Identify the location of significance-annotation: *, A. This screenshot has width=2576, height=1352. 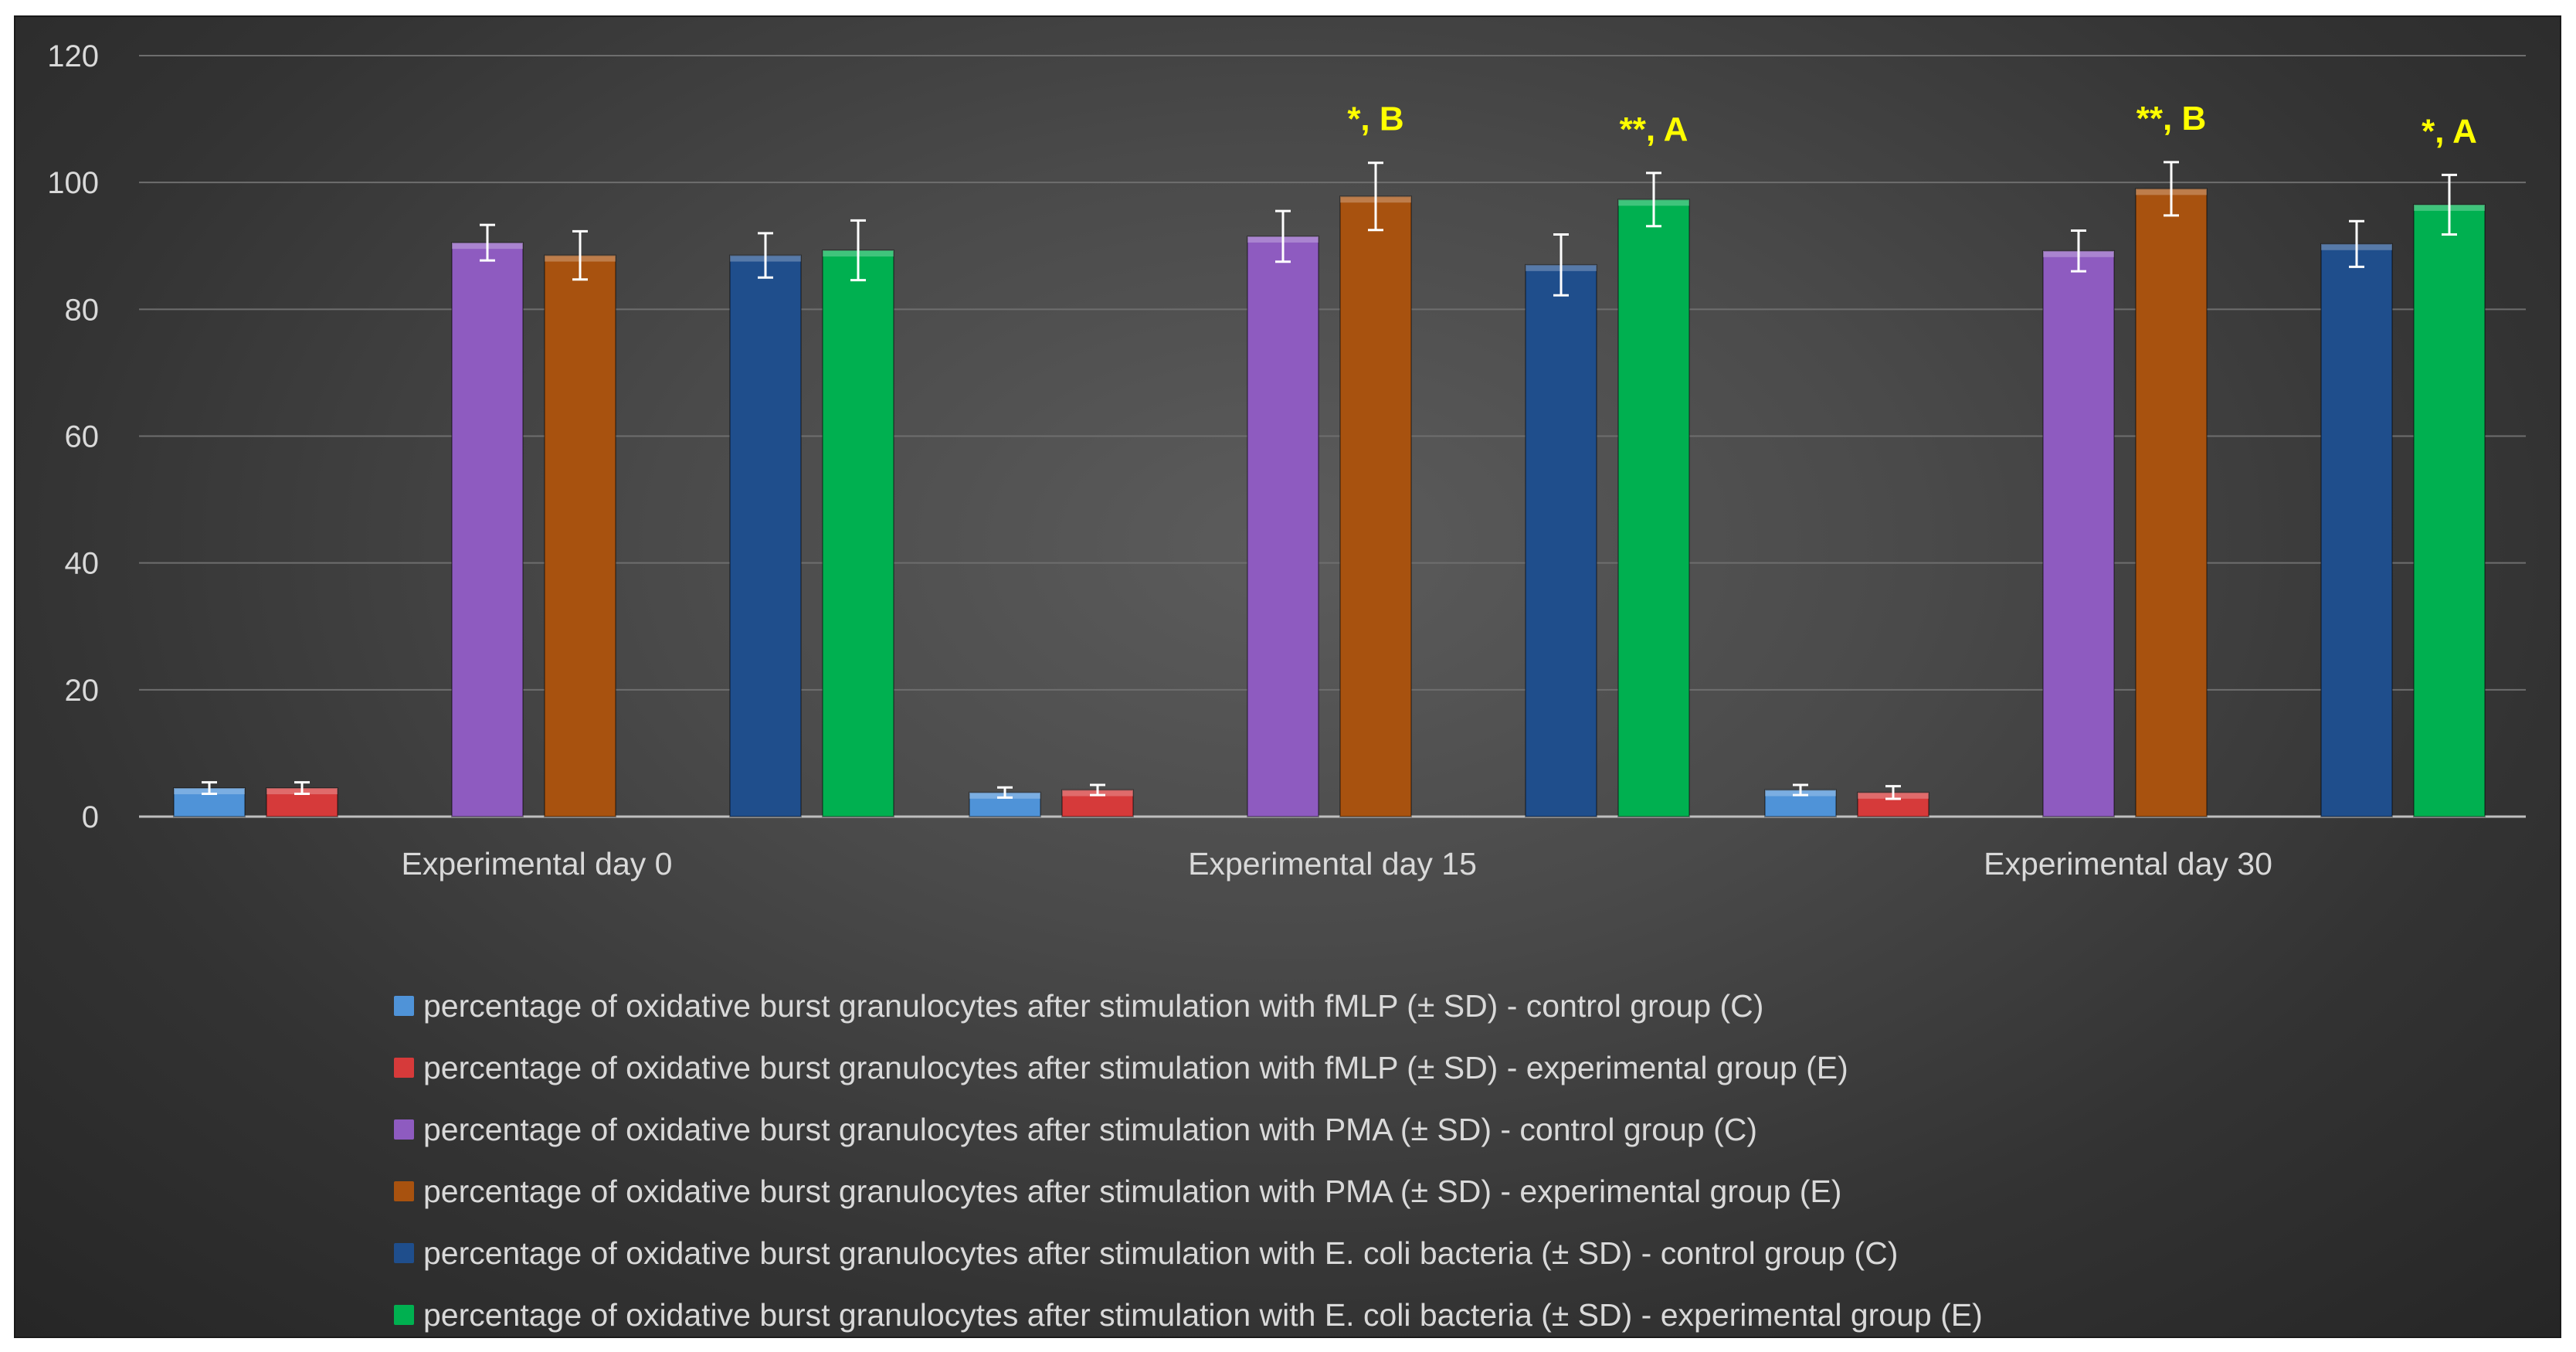
(2449, 131).